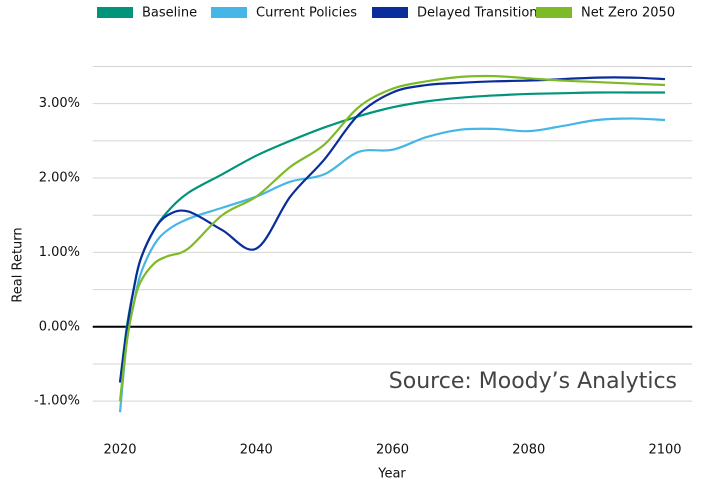 This screenshot has width=704, height=487. I want to click on x-tick-label: 2100, so click(664, 450).